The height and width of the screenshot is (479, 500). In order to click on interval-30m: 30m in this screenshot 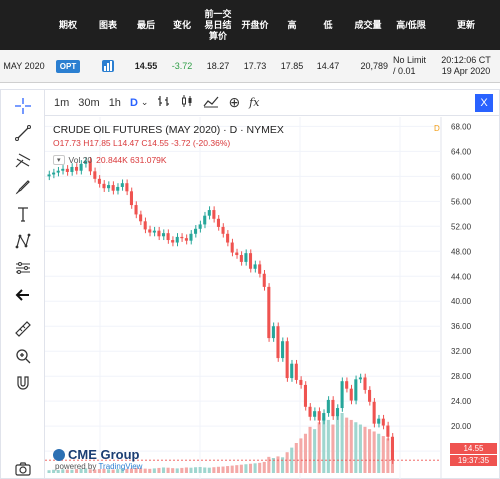, I will do `click(89, 102)`.